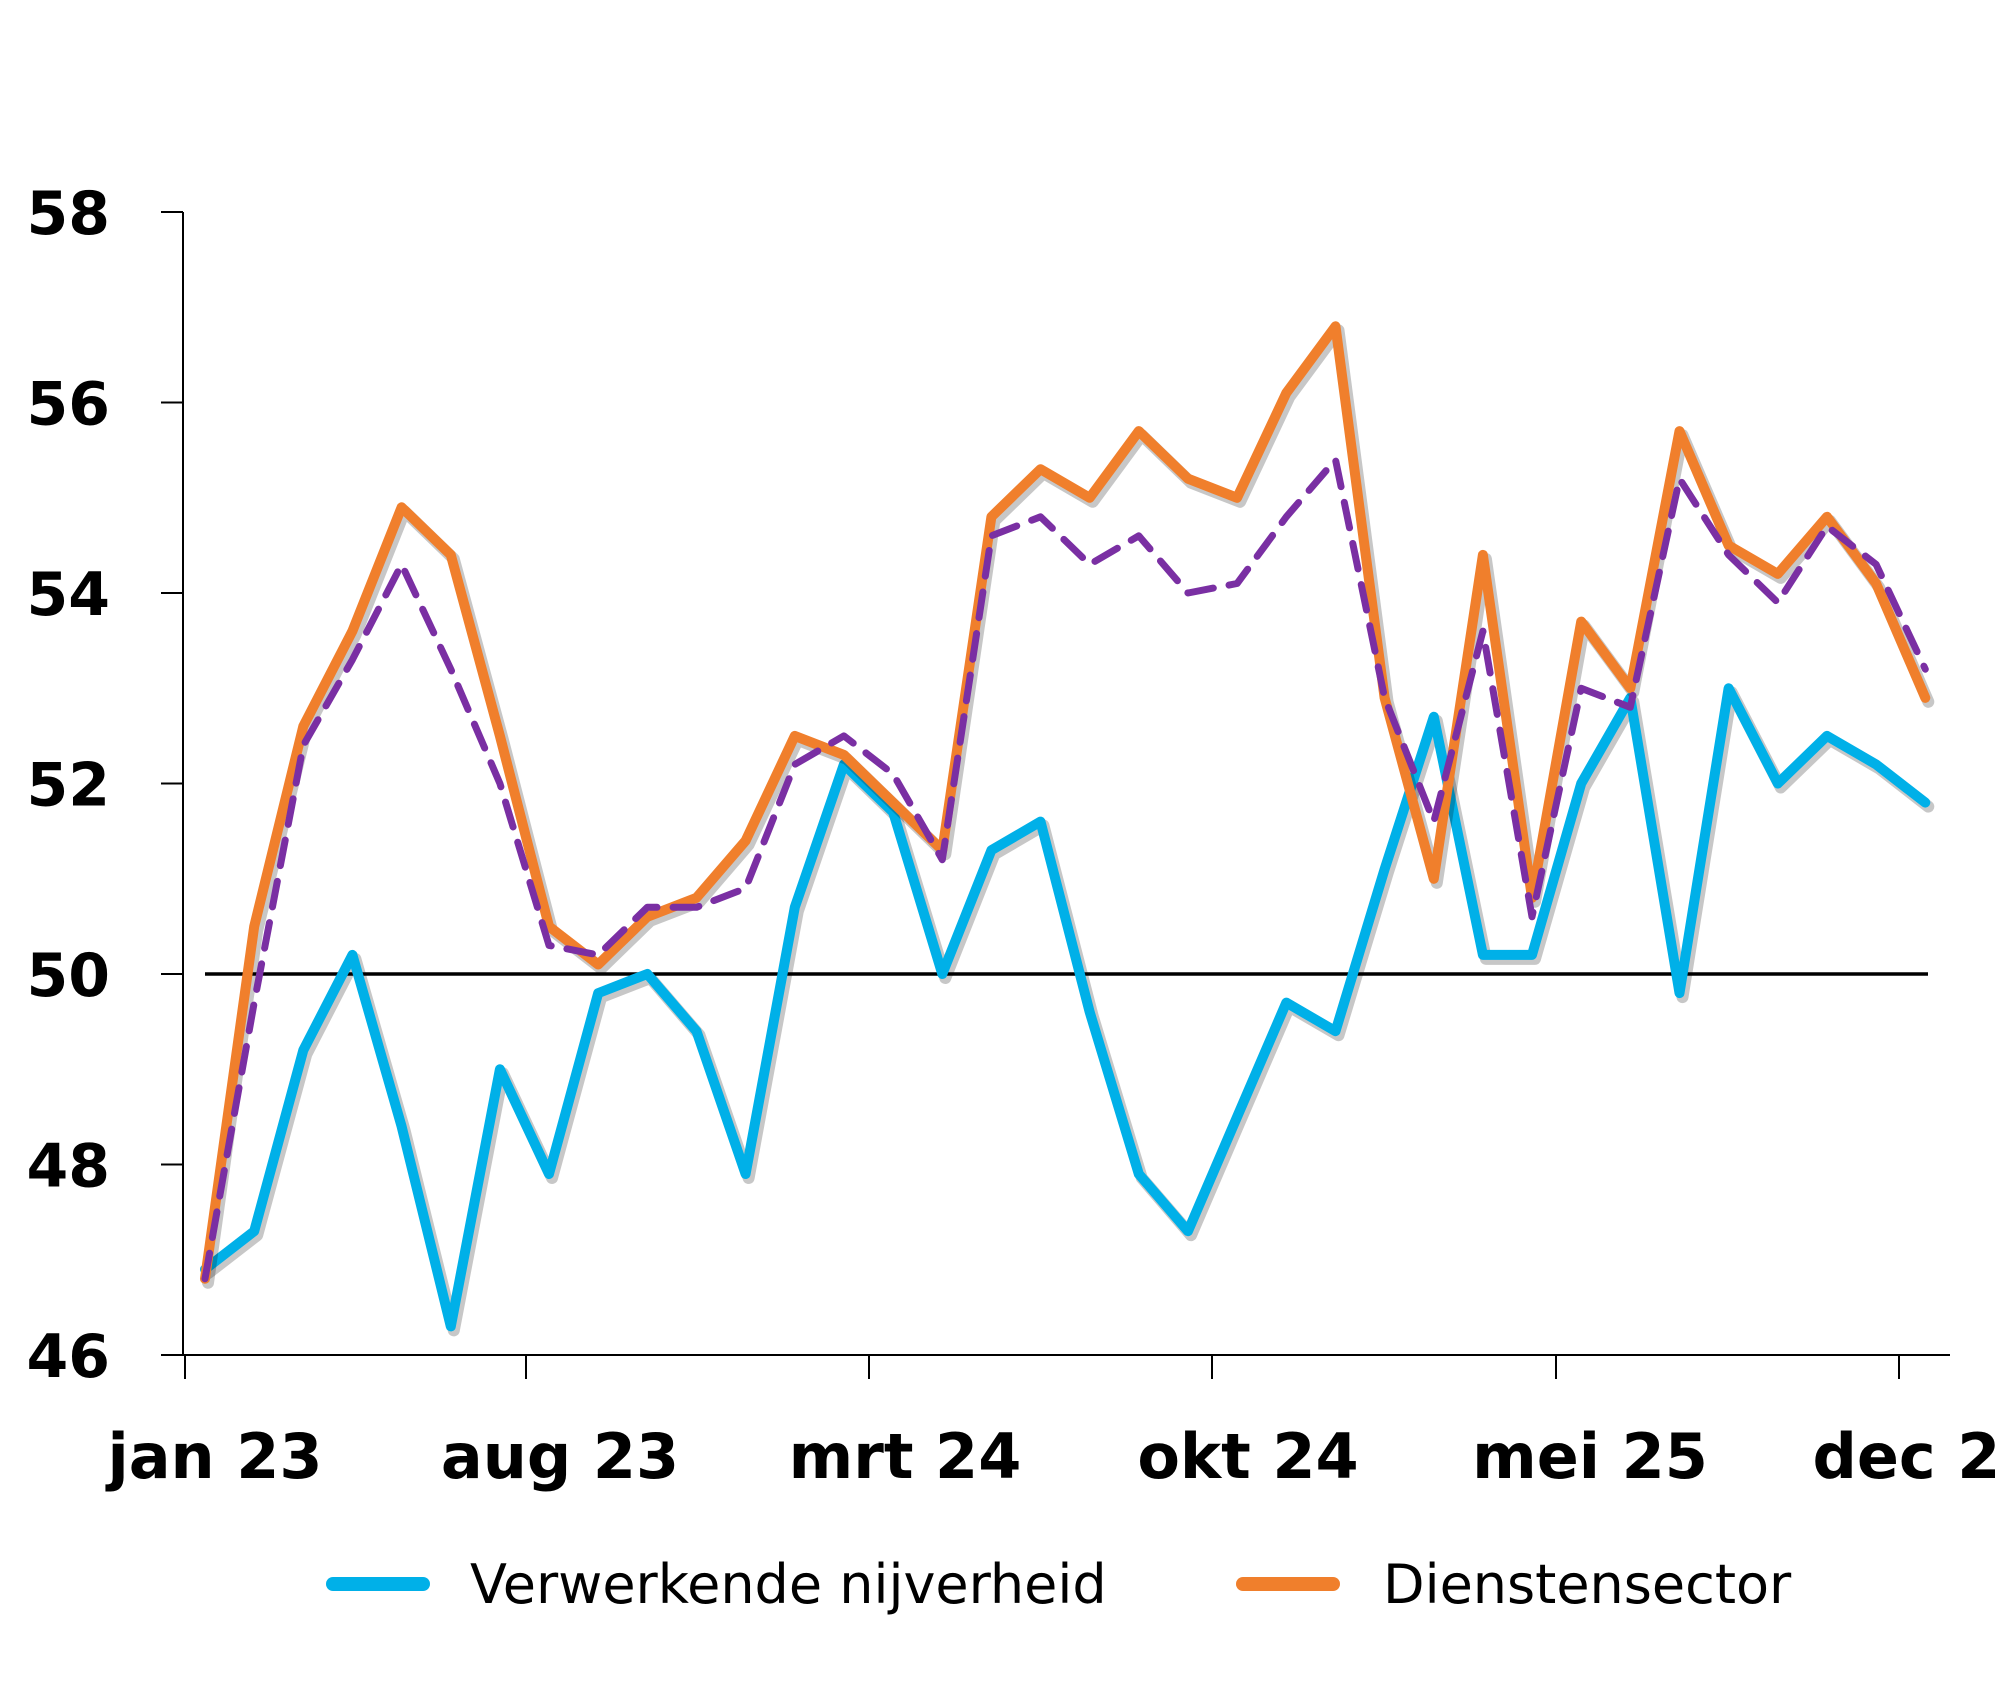 The width and height of the screenshot is (2000, 1687). What do you see at coordinates (1590, 1456) in the screenshot?
I see `x-tick-label: mei 25` at bounding box center [1590, 1456].